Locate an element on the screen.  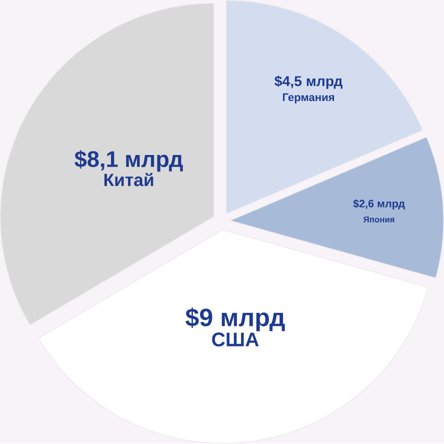
data-label: $4,5 млрд is located at coordinates (308, 83).